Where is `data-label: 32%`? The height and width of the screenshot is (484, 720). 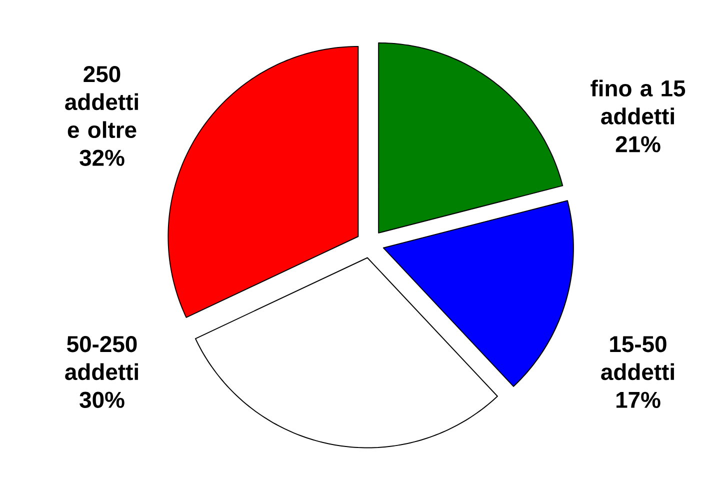
data-label: 32% is located at coordinates (102, 158).